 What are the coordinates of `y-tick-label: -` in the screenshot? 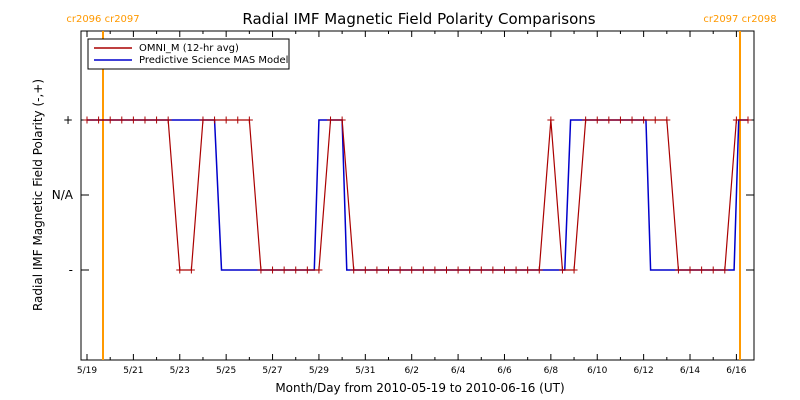 It's located at (71, 270).